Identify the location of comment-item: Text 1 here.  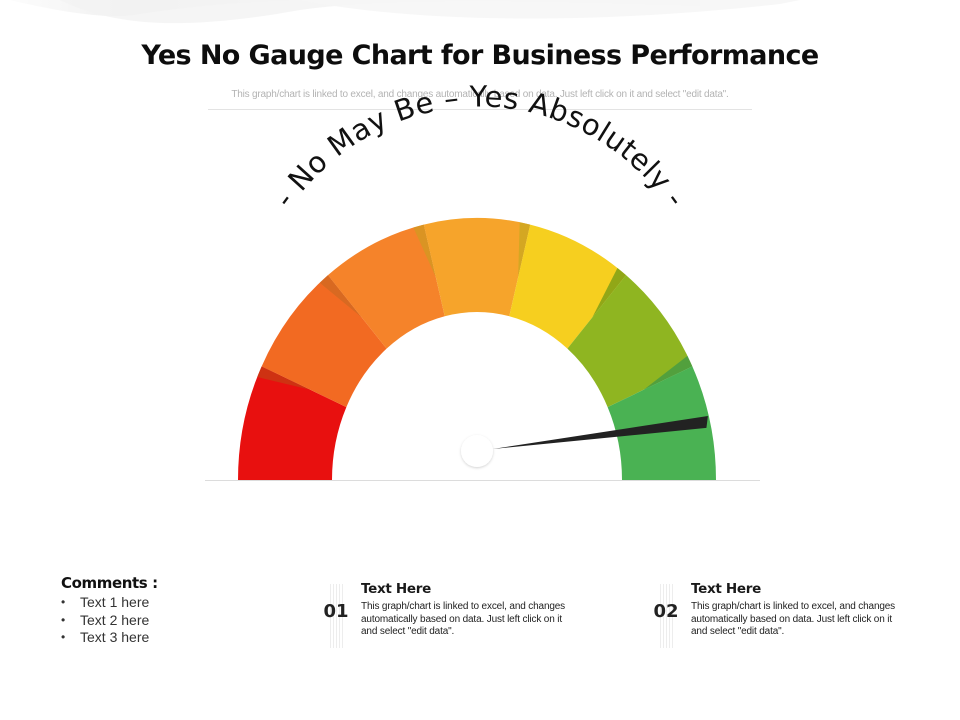
(109, 603).